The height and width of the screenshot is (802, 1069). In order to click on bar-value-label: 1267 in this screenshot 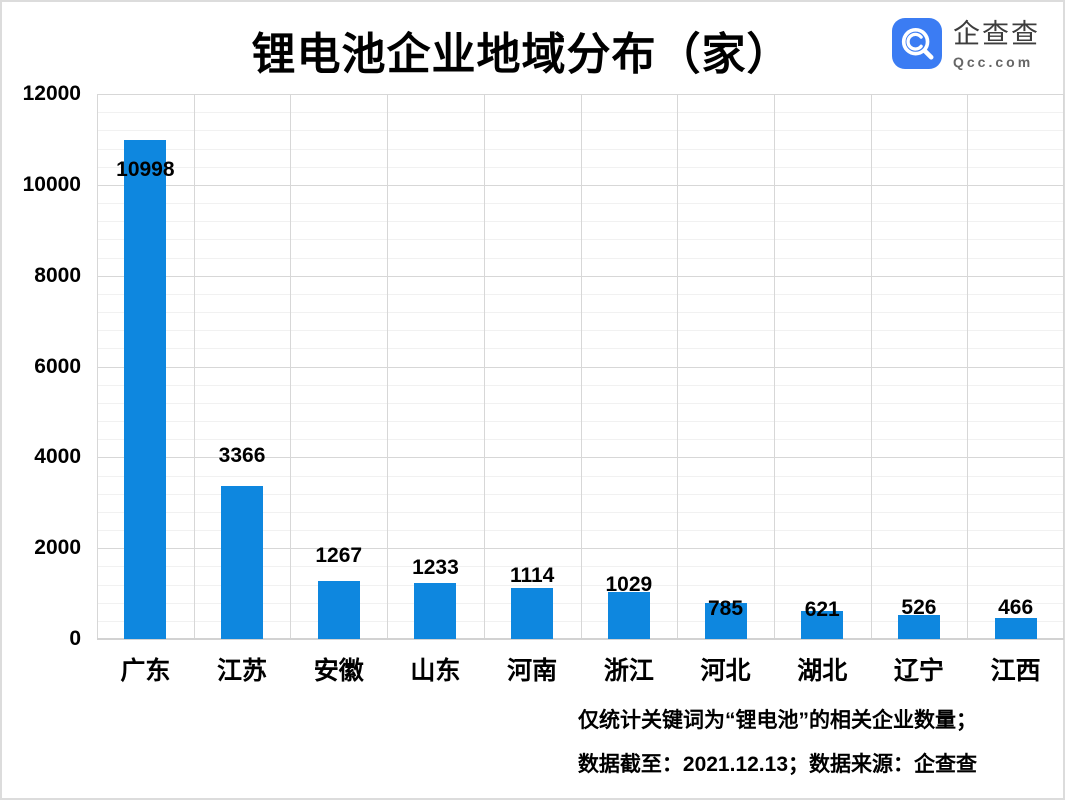, I will do `click(339, 556)`.